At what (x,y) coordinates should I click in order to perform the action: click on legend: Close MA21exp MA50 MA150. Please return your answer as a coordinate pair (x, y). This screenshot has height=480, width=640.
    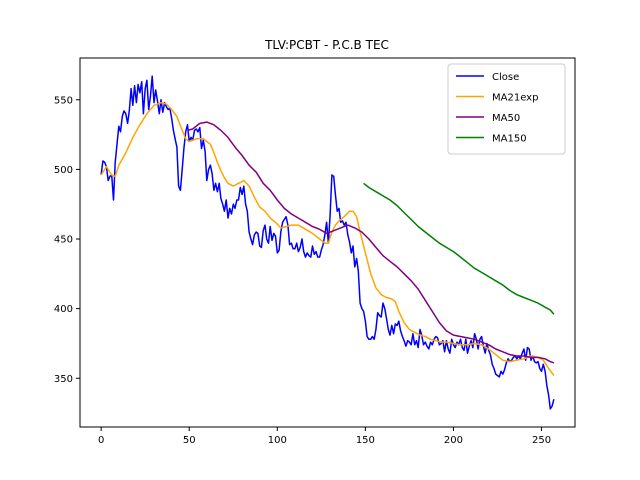
    Looking at the image, I should click on (506, 109).